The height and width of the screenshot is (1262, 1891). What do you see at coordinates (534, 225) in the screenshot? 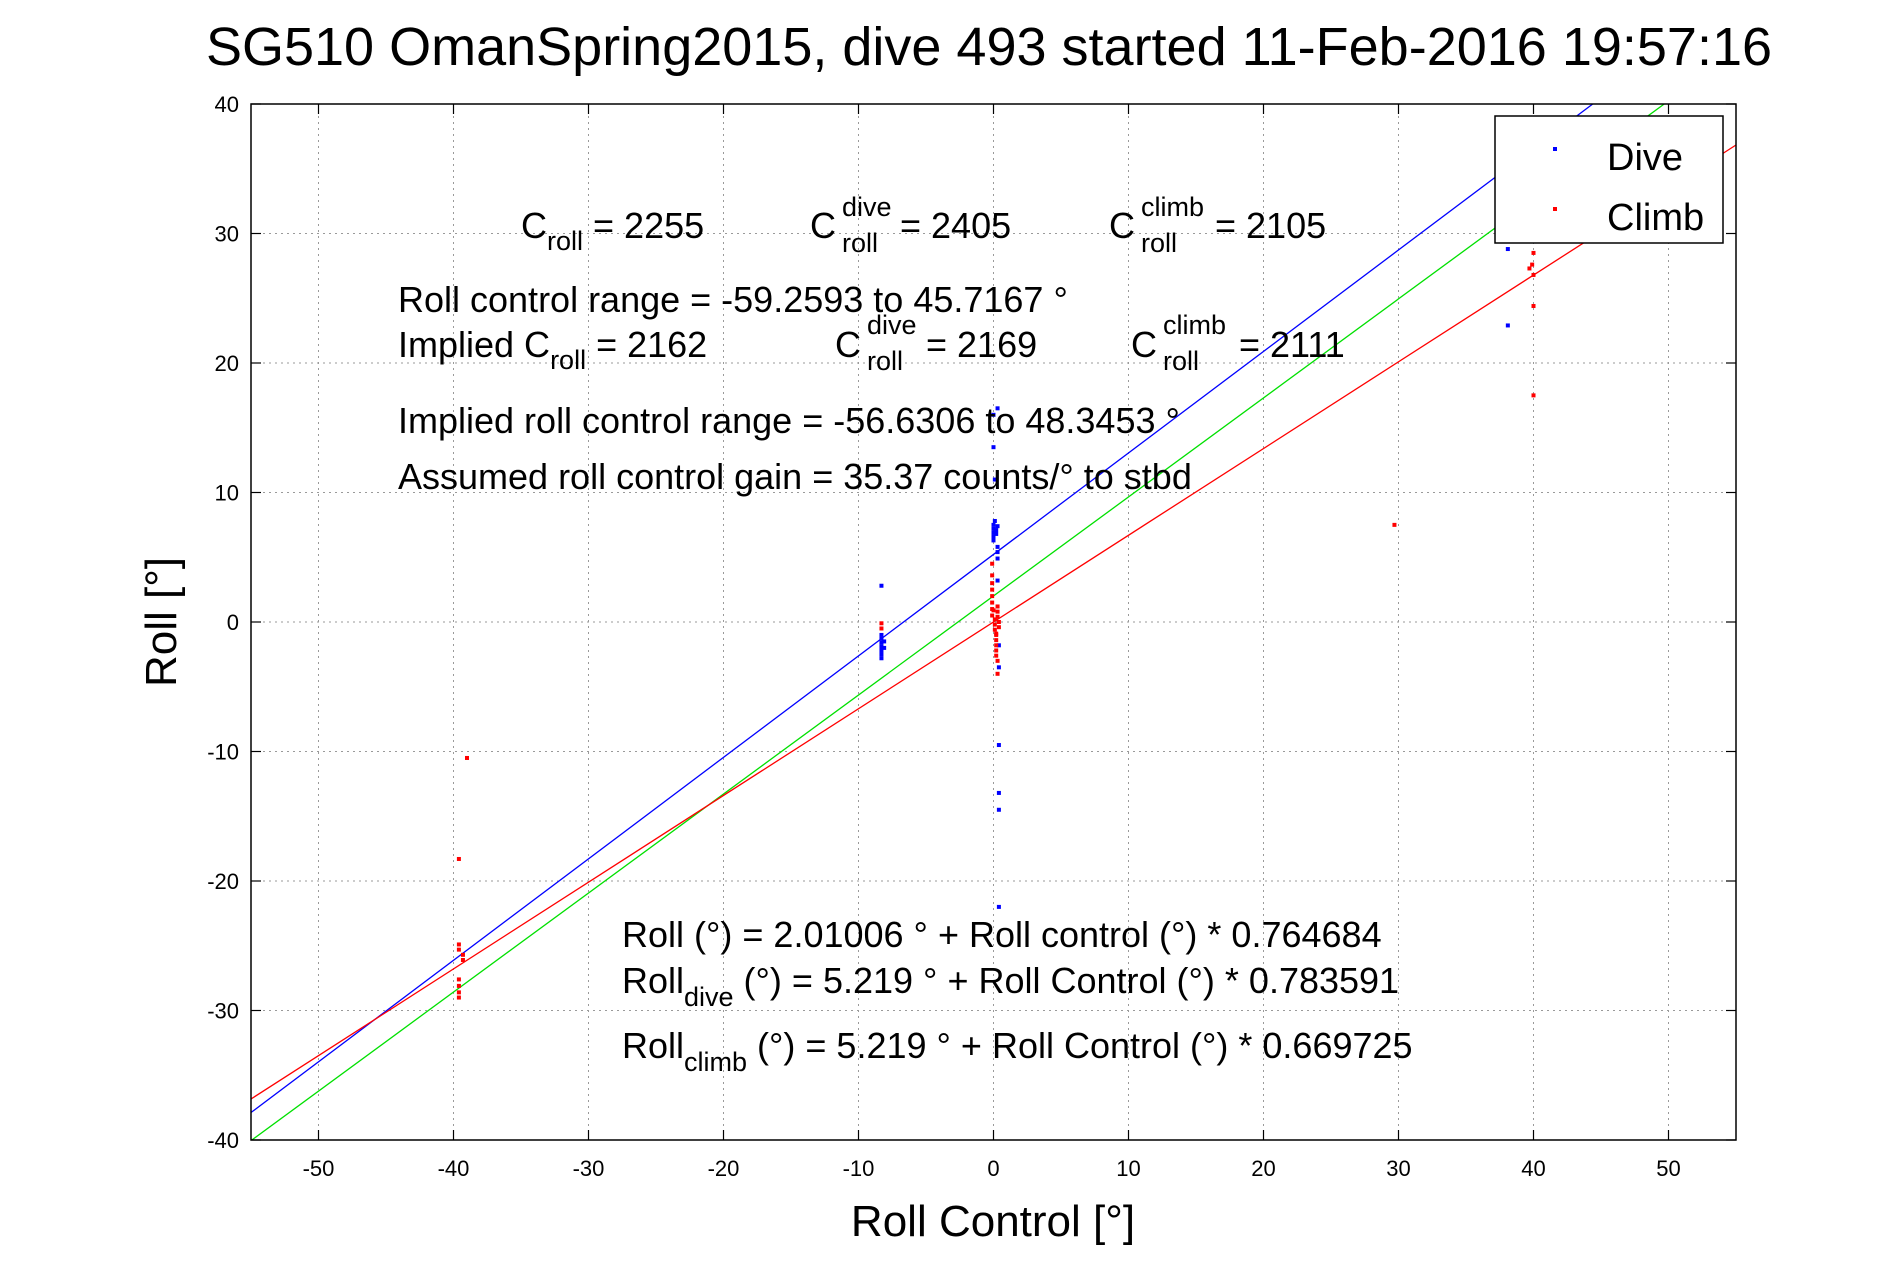
I see `annotation-c-roll-main: C` at bounding box center [534, 225].